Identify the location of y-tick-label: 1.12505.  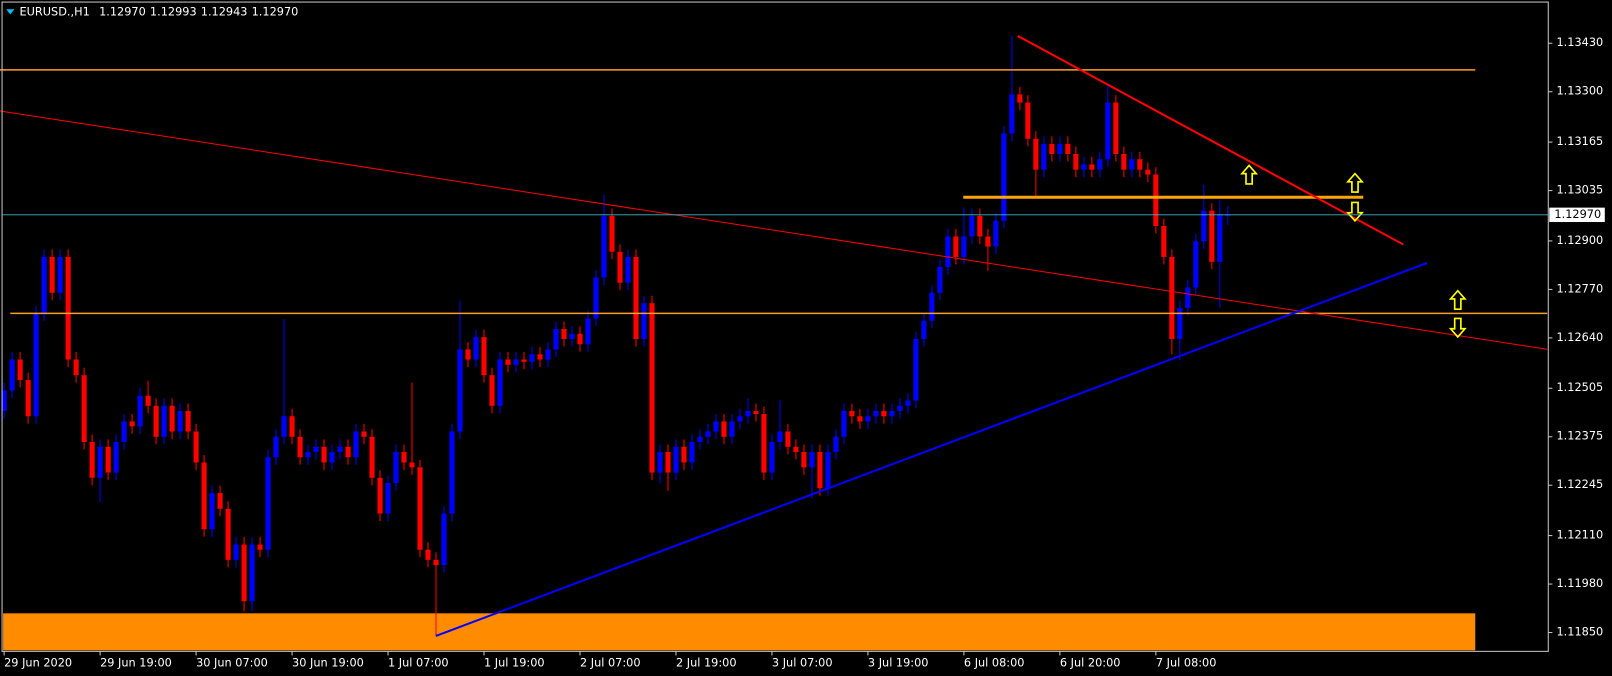
(1579, 387).